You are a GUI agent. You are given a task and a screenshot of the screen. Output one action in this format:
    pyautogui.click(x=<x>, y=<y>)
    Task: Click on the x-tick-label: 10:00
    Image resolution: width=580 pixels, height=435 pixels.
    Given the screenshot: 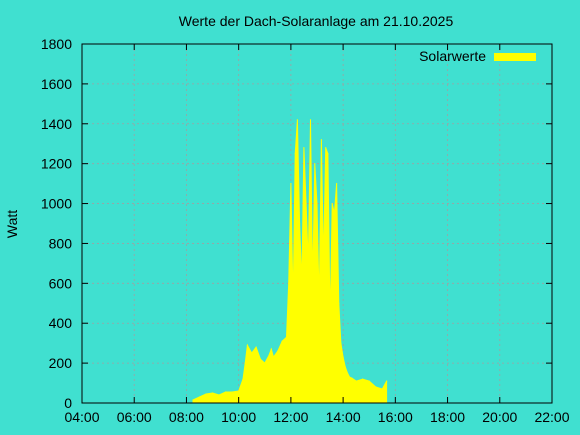 What is the action you would take?
    pyautogui.click(x=238, y=417)
    